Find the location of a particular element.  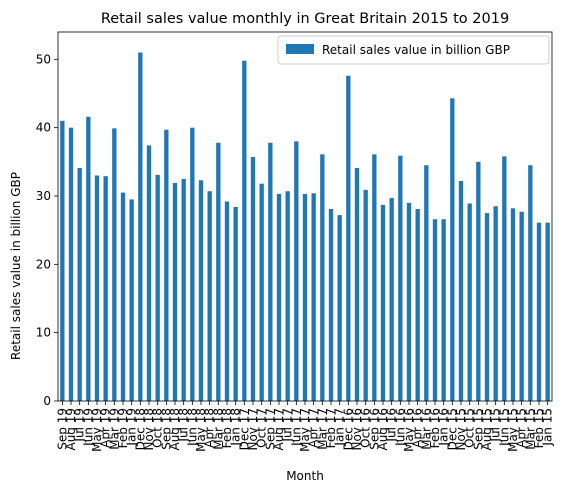

legend-label: Retail sales value in billion GBP is located at coordinates (416, 50).